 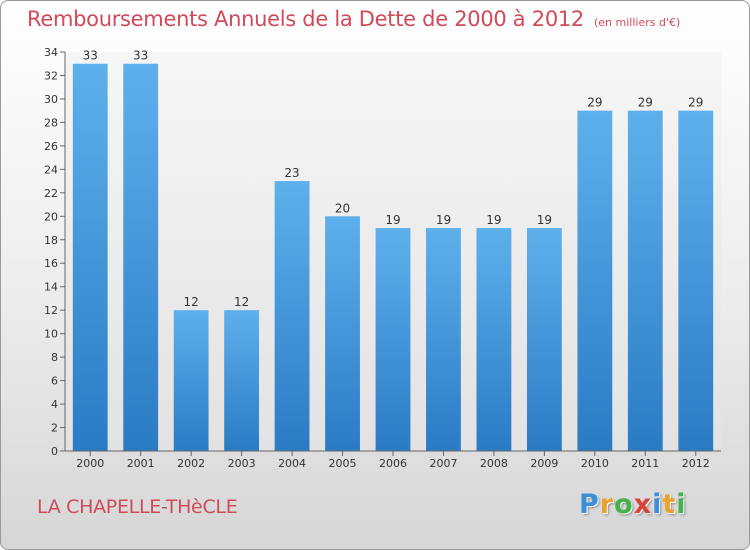 I want to click on y-tick-label: 14, so click(x=51, y=287).